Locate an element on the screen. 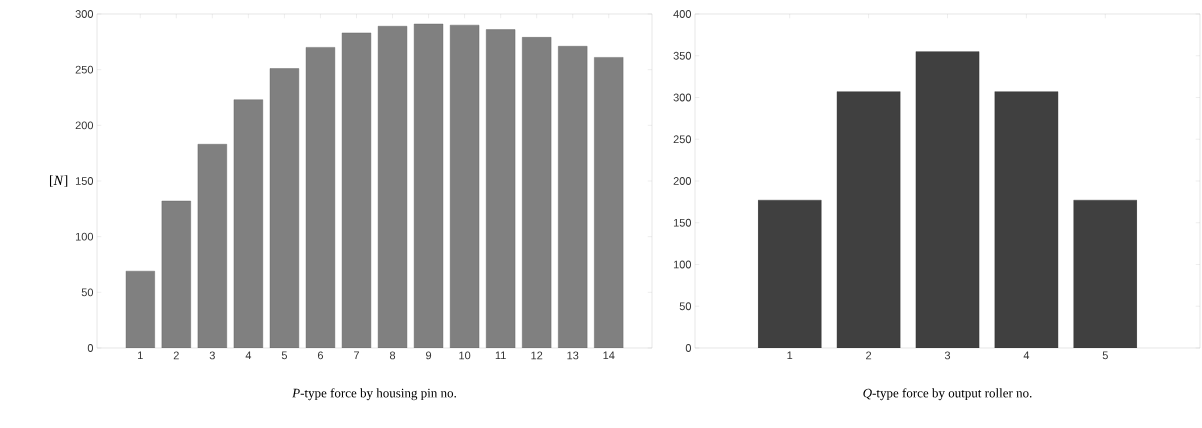 This screenshot has width=1202, height=428. x-tick-label: 9 is located at coordinates (429, 355).